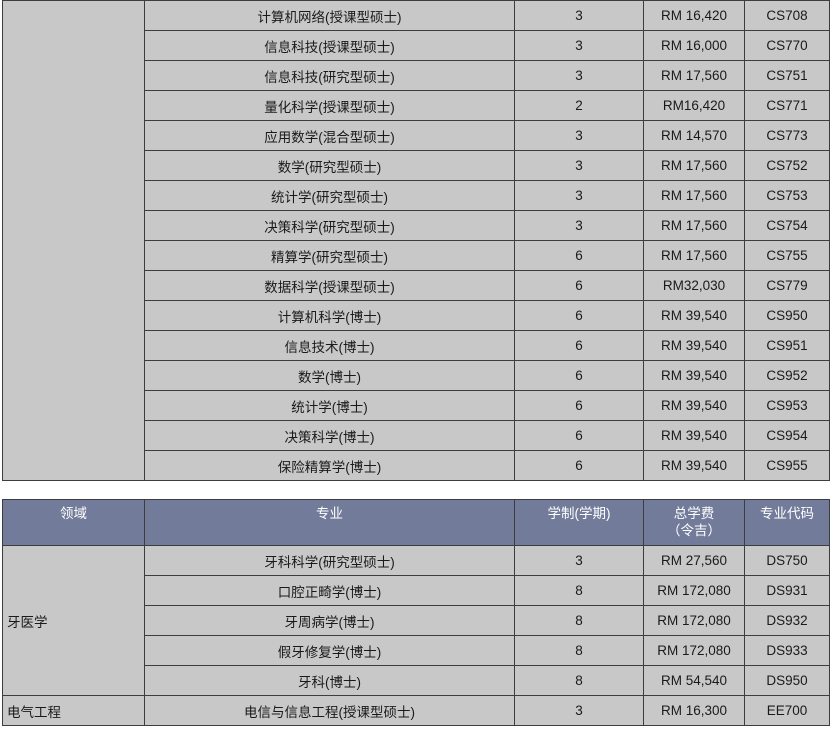 This screenshot has width=832, height=736. I want to click on code-cell: CS753, so click(787, 195).